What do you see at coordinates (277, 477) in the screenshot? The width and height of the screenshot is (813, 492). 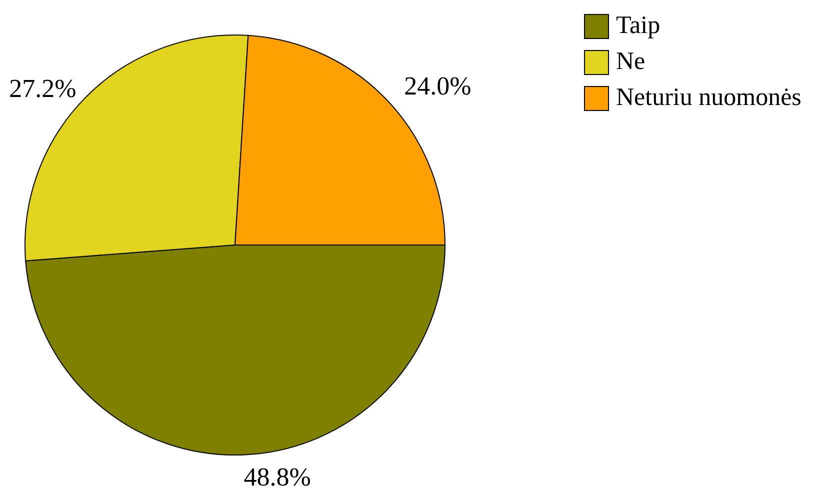 I see `data-label: 48.8%` at bounding box center [277, 477].